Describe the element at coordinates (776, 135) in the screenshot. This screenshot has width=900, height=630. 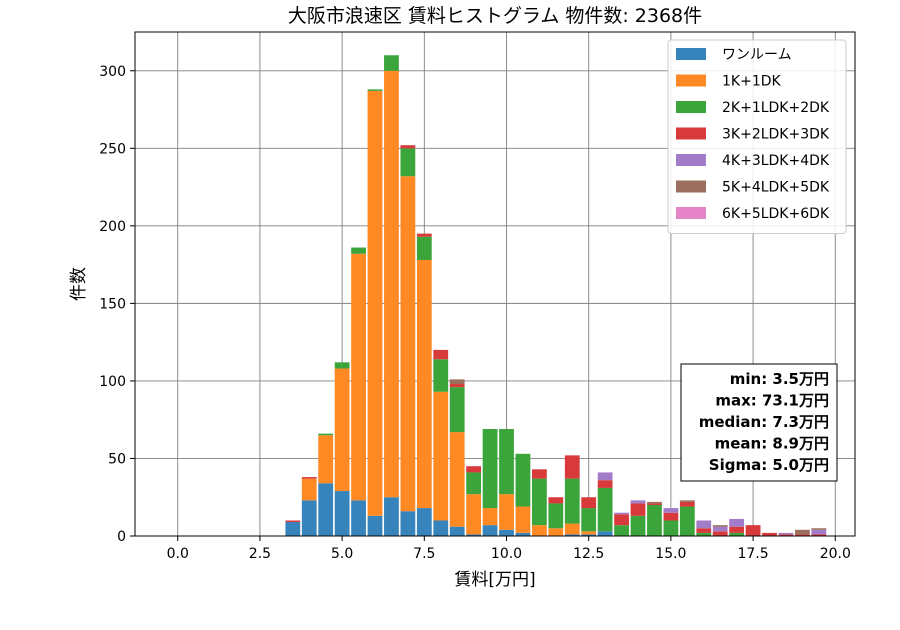
I see `legend-label: 3K+2LDK+3DK` at that location.